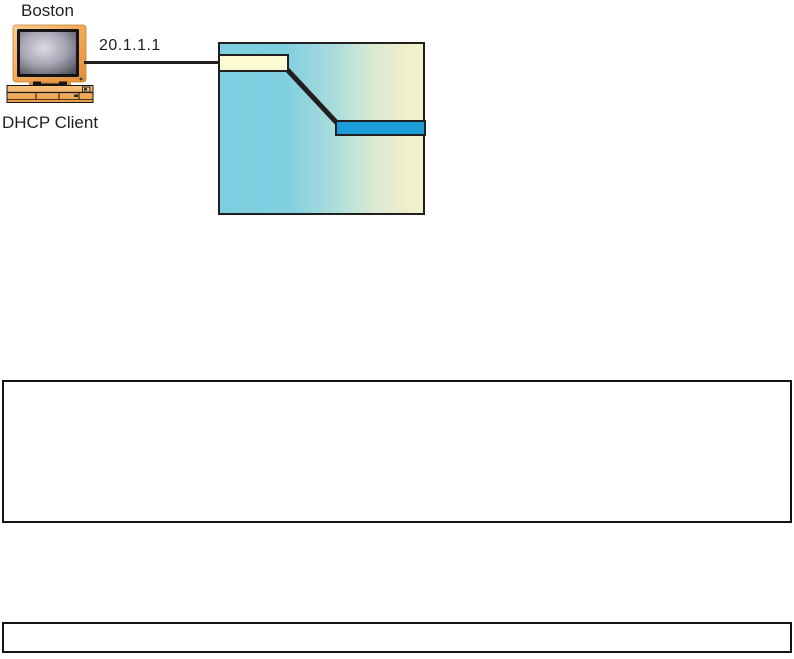 Image resolution: width=794 pixels, height=659 pixels. What do you see at coordinates (397, 637) in the screenshot?
I see `footer-box` at bounding box center [397, 637].